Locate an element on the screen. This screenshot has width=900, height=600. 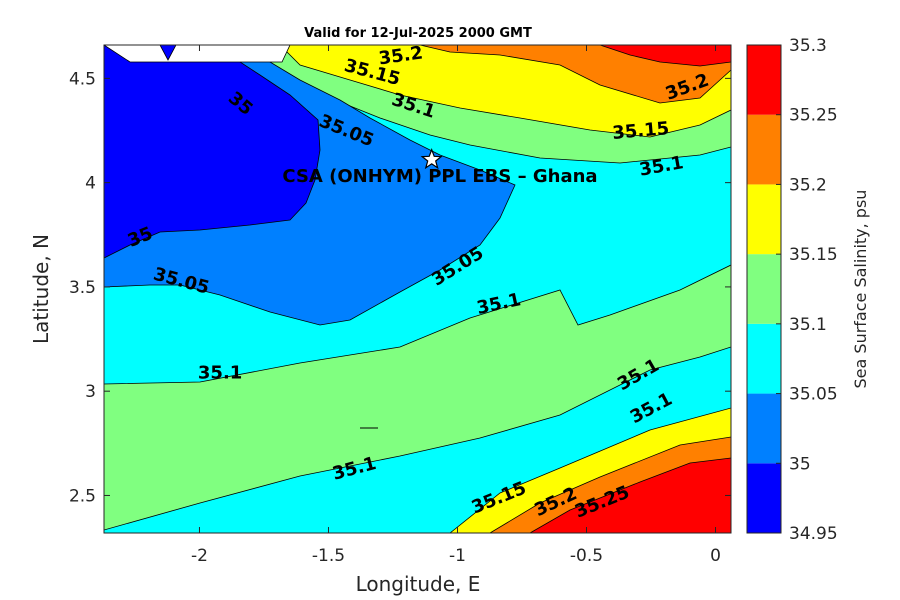
colorbar-tick-label: 35.3 is located at coordinates (808, 46).